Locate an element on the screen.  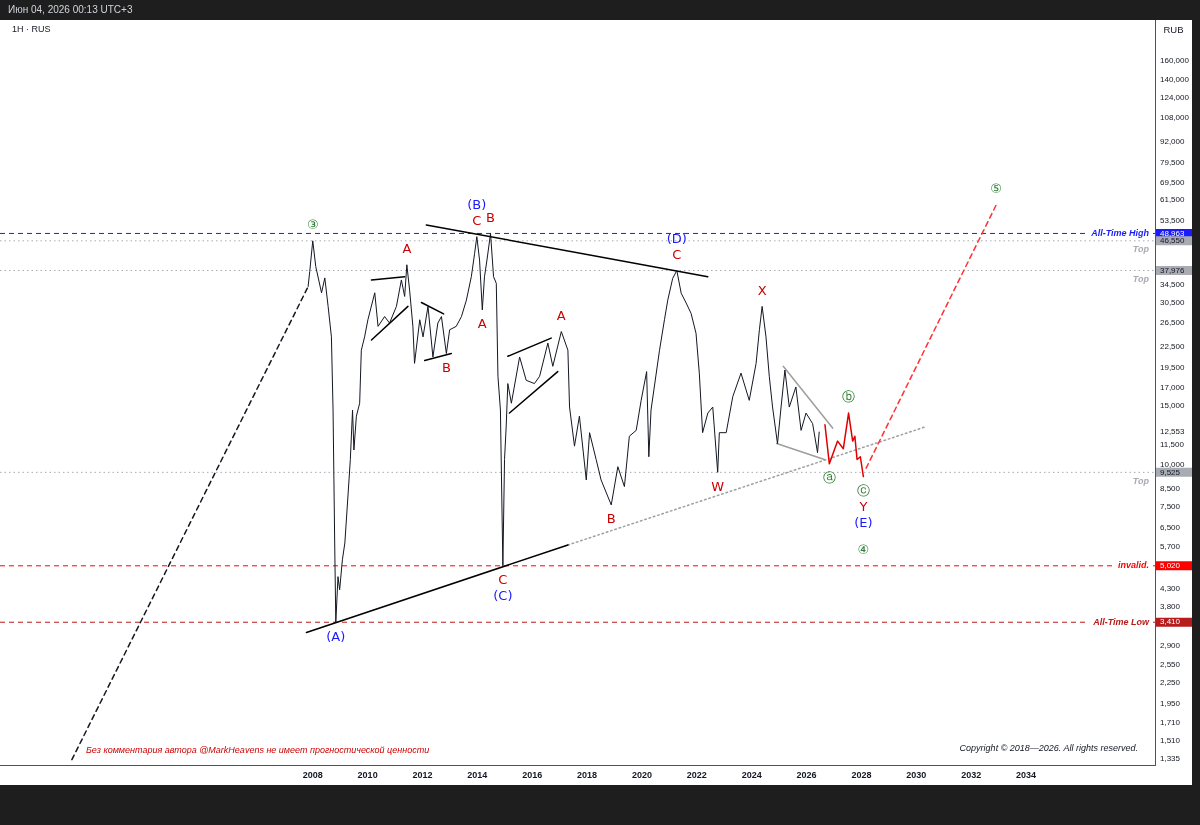
y-tick-label: 6,500 is located at coordinates (1170, 528).